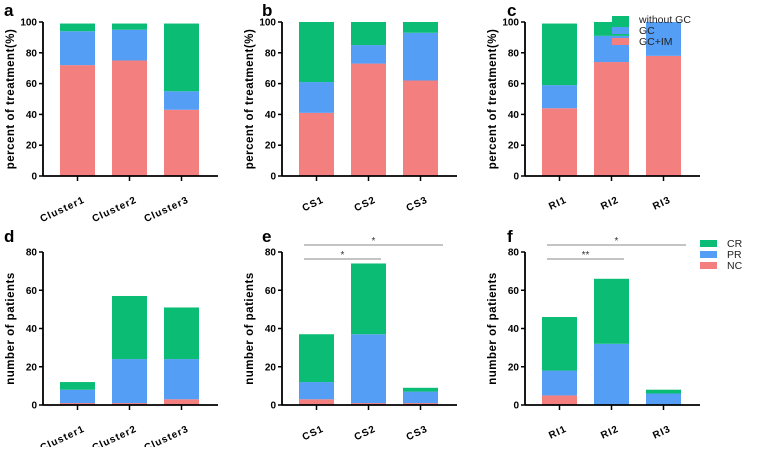 The image size is (776, 452). Describe the element at coordinates (250, 99) in the screenshot. I see `y-axis-label: percent of treatment(%)` at that location.